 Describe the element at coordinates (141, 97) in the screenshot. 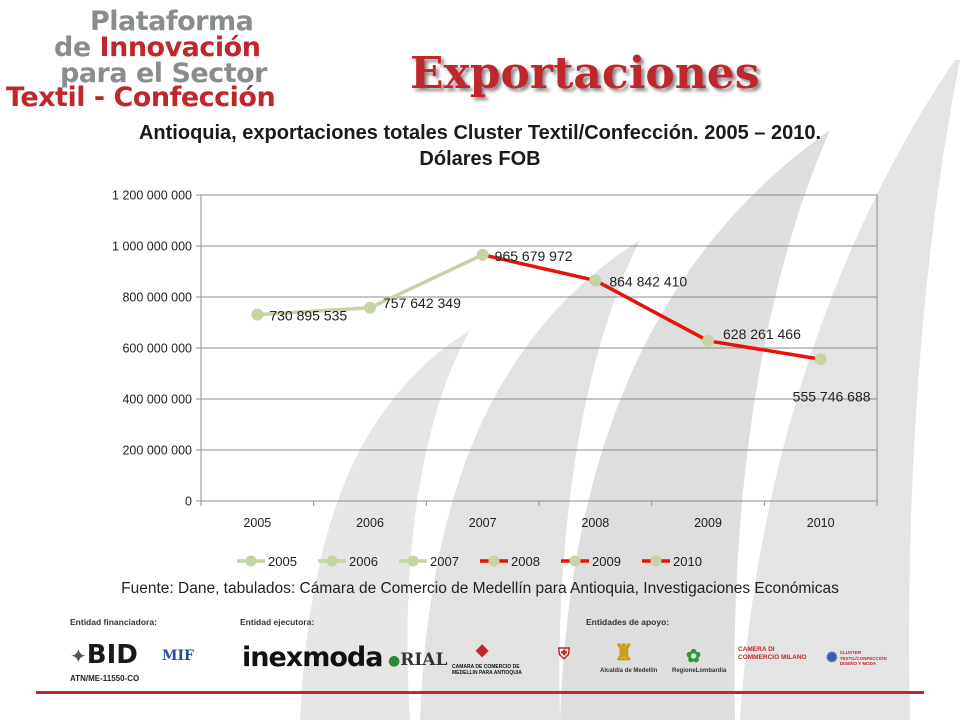

I see `logo-line-4: Textil - Confección` at that location.